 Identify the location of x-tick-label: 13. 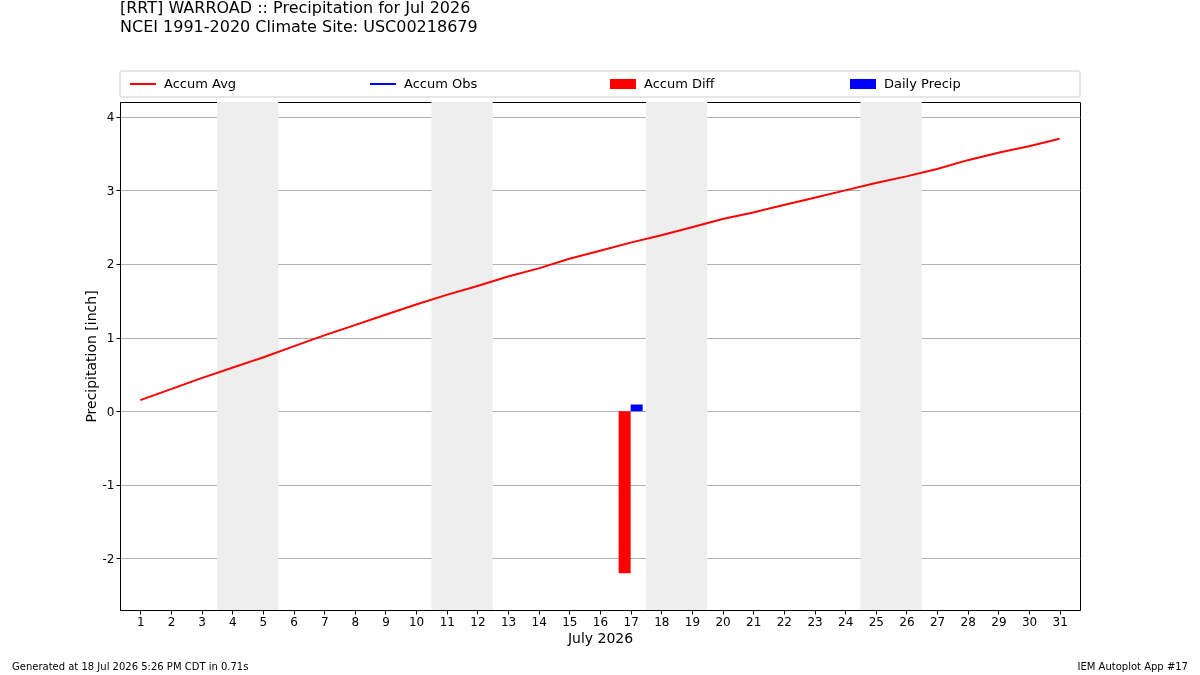
(508, 621).